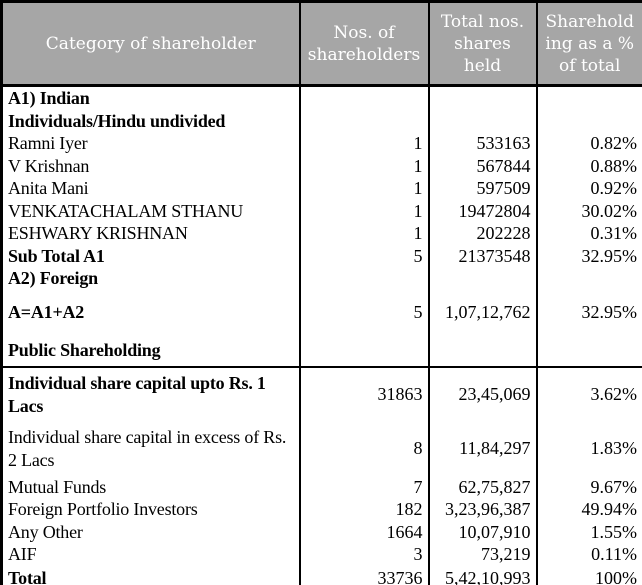  What do you see at coordinates (363, 554) in the screenshot?
I see `shareholders-cell: 3` at bounding box center [363, 554].